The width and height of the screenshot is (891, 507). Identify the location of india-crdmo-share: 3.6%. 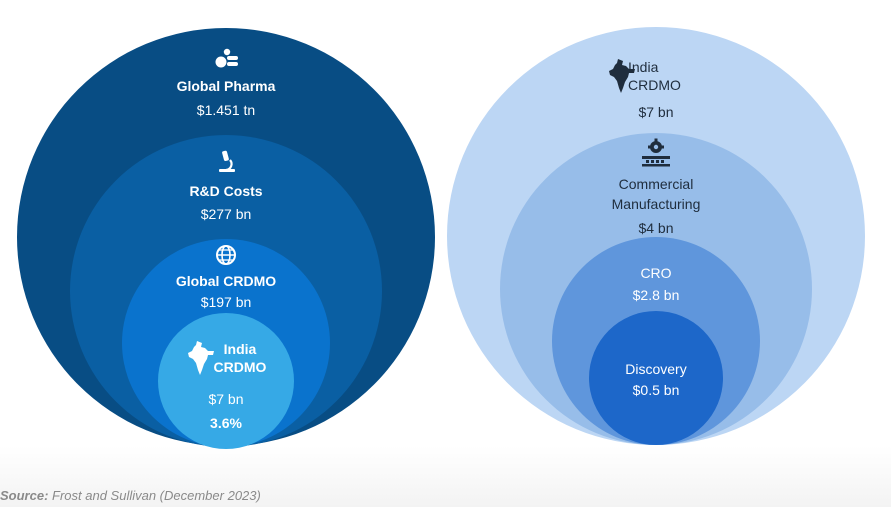
(226, 423).